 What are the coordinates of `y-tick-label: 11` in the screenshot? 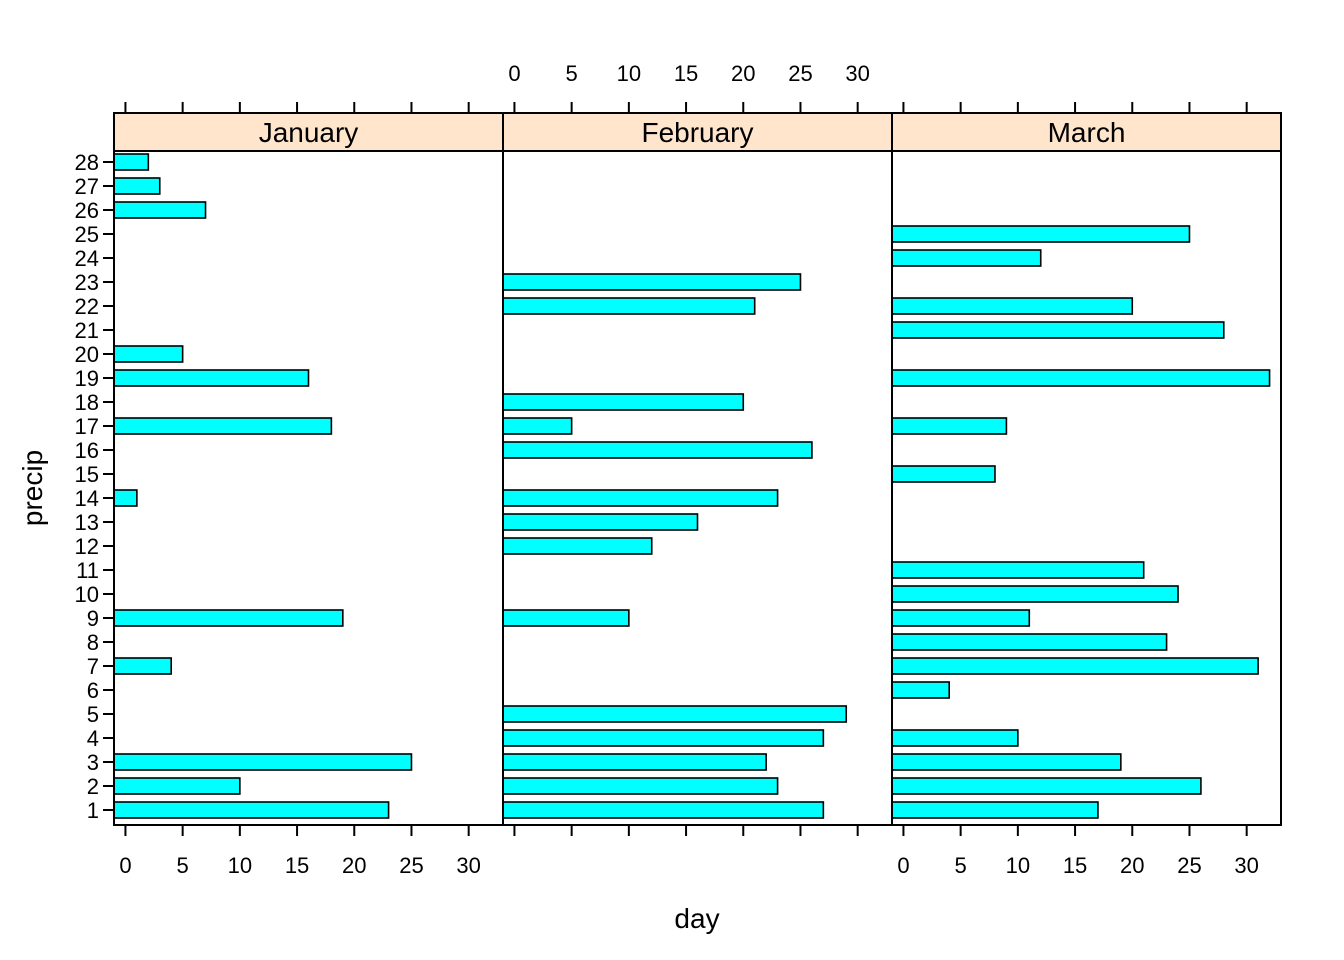 It's located at (87, 570).